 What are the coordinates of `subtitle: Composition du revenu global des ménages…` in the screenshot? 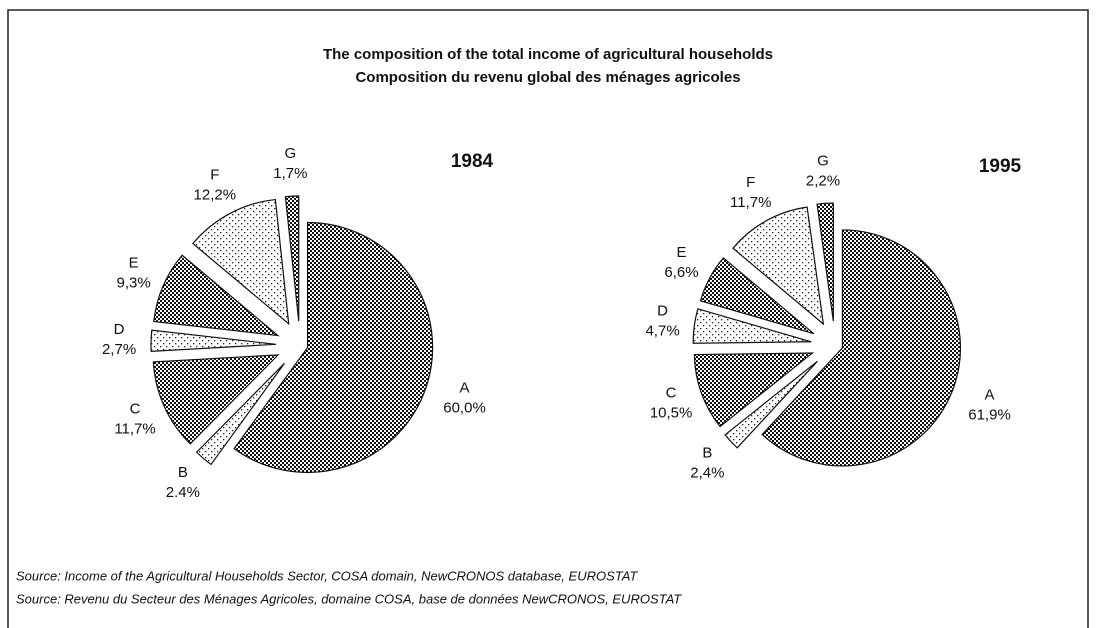 It's located at (547, 77).